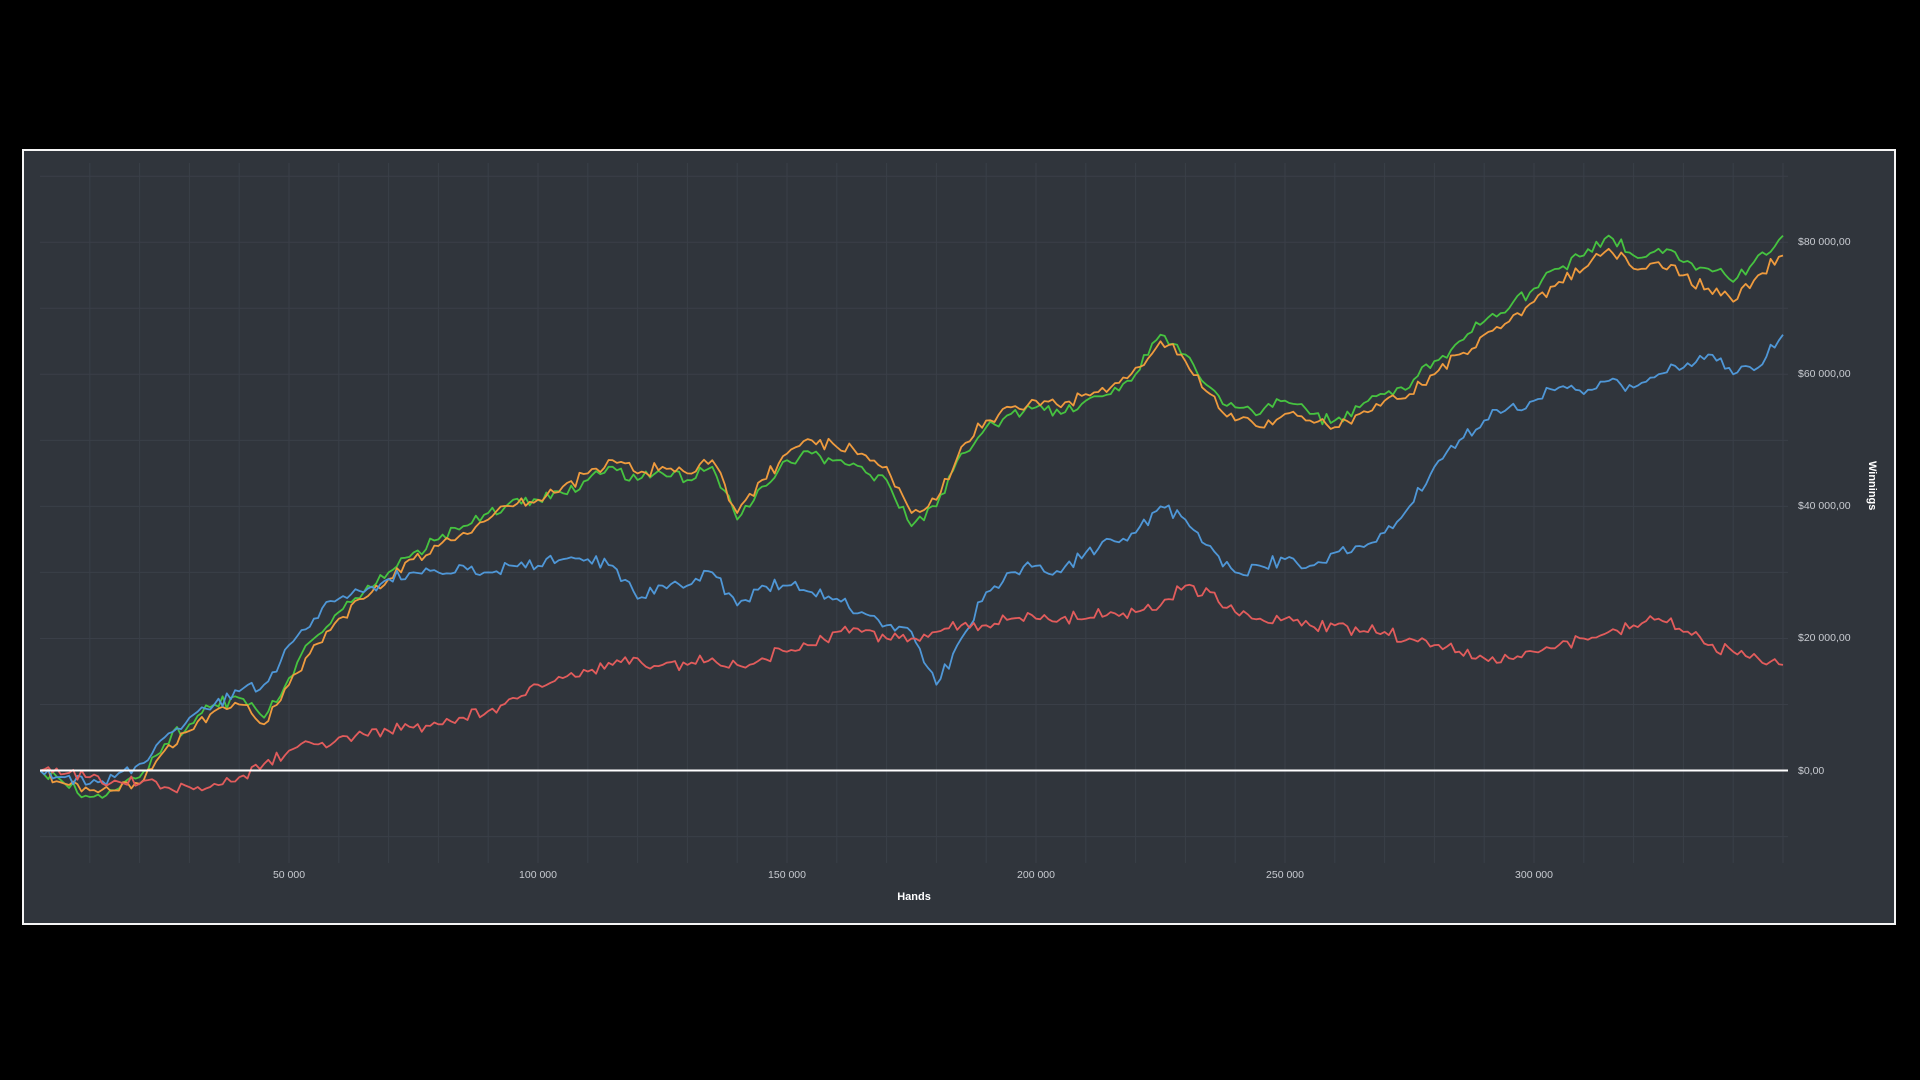  What do you see at coordinates (1285, 875) in the screenshot?
I see `x-tick-label: 250 000` at bounding box center [1285, 875].